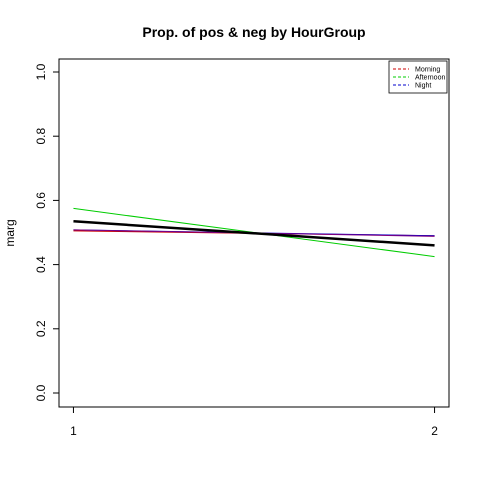  What do you see at coordinates (10, 232) in the screenshot?
I see `y-axis-label: marg` at bounding box center [10, 232].